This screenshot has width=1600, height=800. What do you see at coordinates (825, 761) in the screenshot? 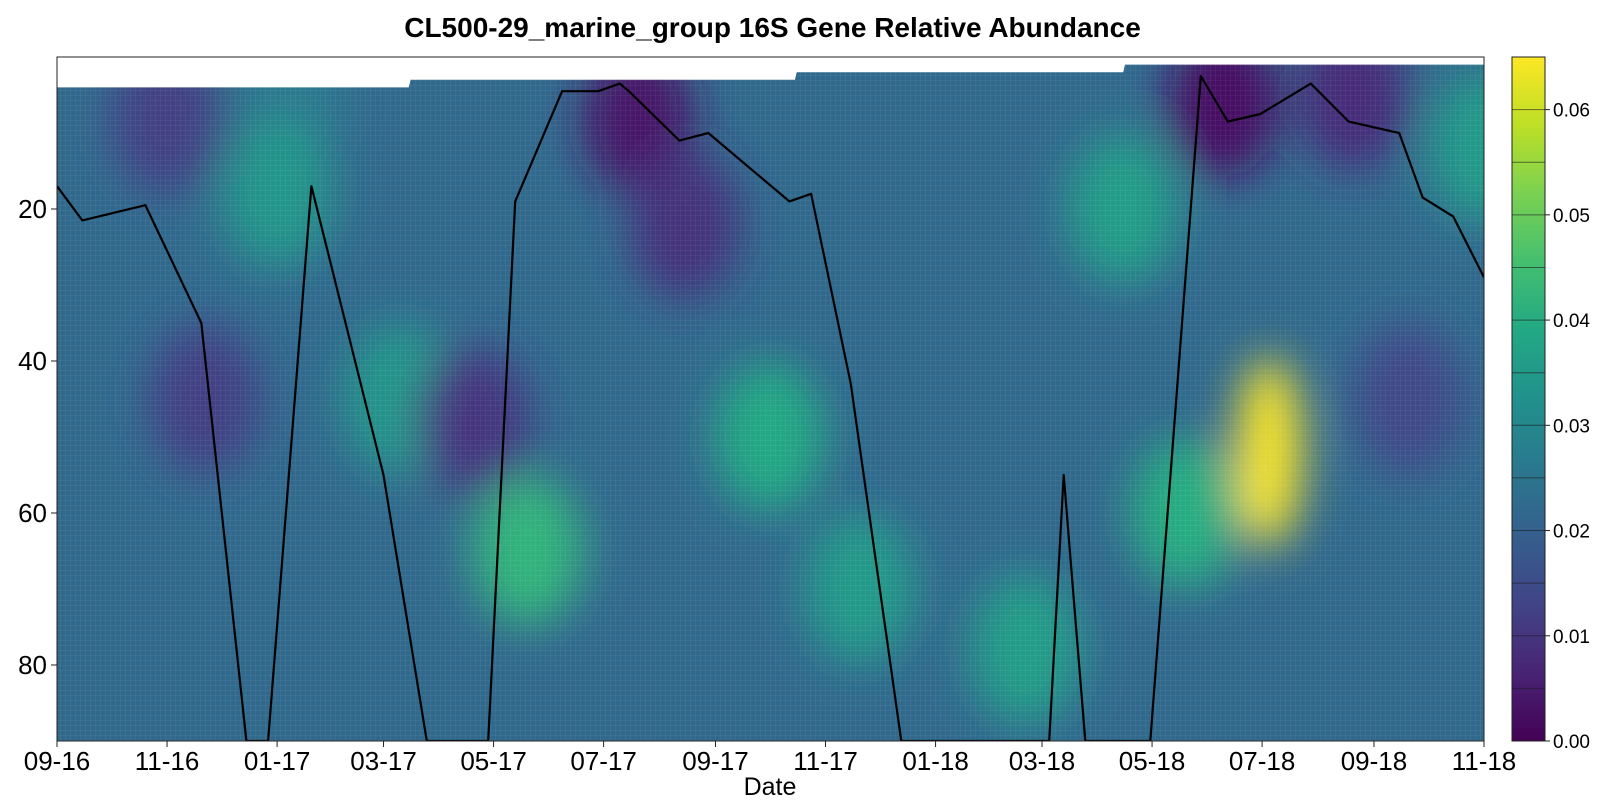
I see `x-tick-label: 11-17` at bounding box center [825, 761].